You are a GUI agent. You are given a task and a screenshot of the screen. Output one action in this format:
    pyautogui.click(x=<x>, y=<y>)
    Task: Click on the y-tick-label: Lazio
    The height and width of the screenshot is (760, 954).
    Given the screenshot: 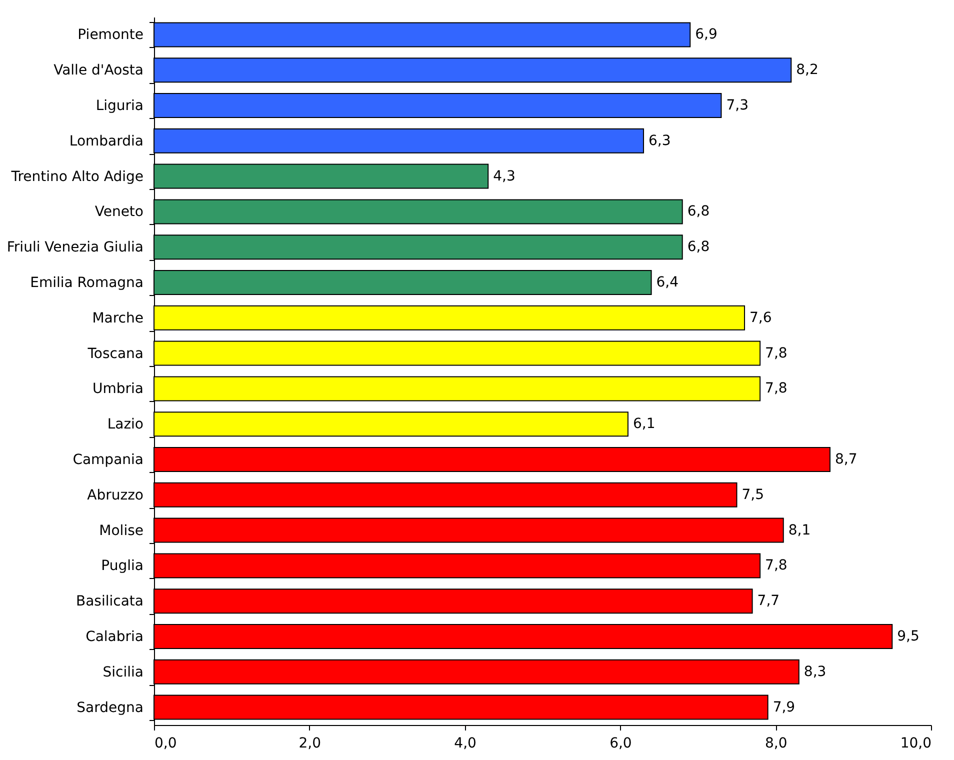 What is the action you would take?
    pyautogui.click(x=125, y=424)
    